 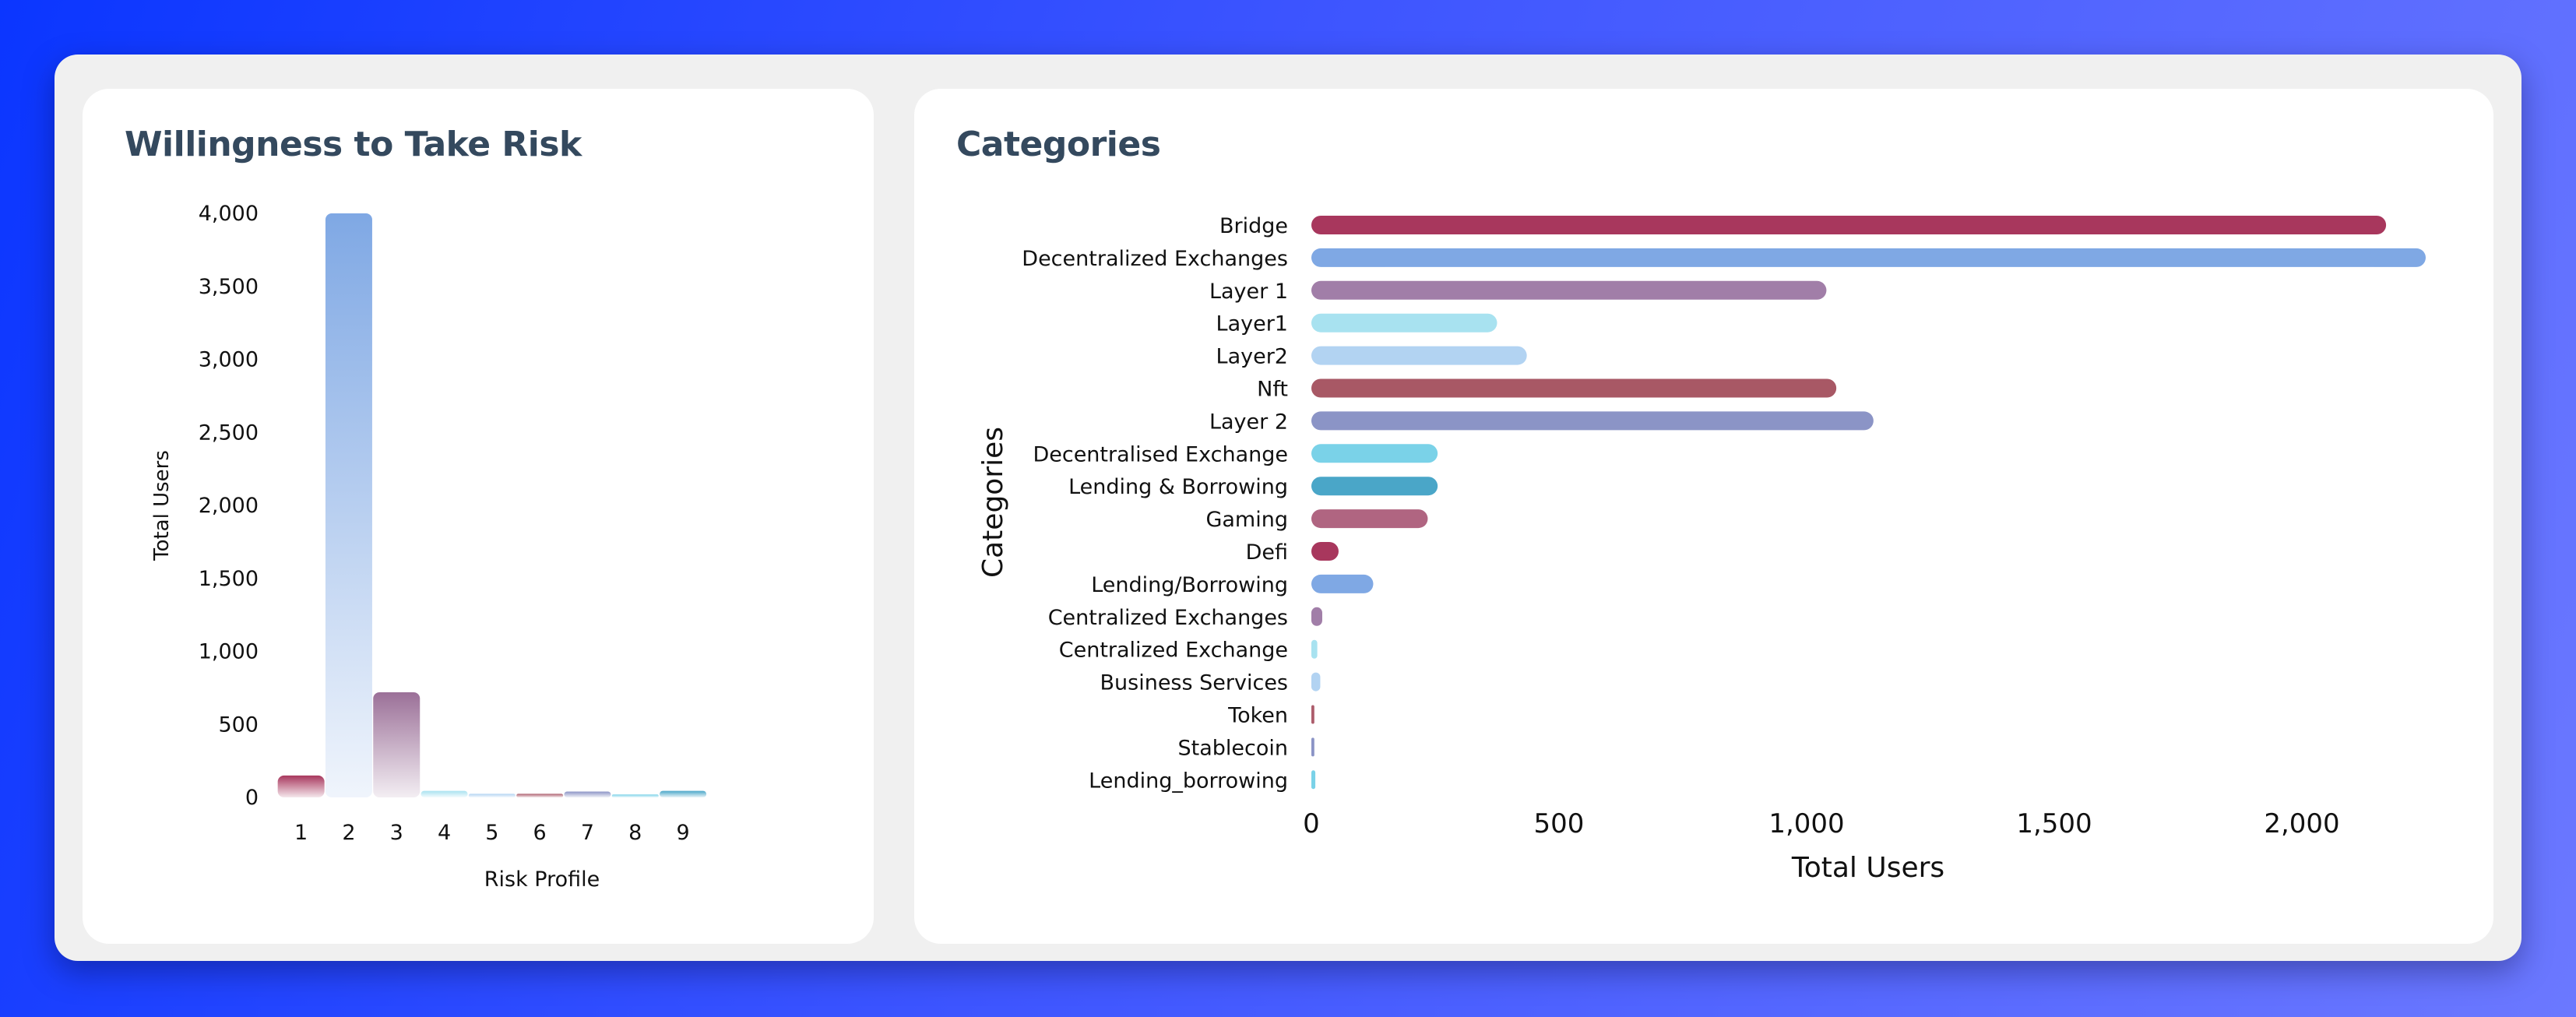 What do you see at coordinates (1248, 422) in the screenshot?
I see `category-label: Layer 2` at bounding box center [1248, 422].